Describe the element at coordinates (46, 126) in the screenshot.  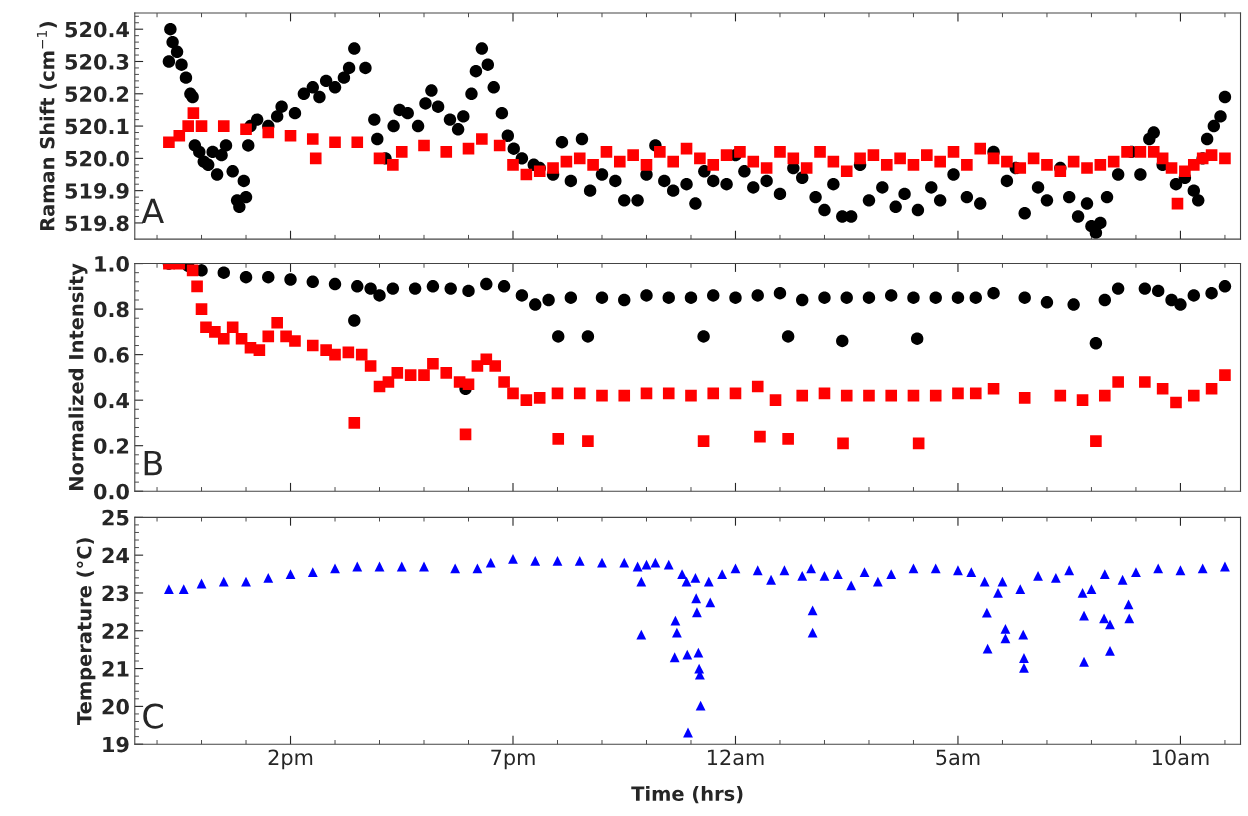
I see `y-axis-title: Raman Shift (cm$^{−1}$)` at that location.